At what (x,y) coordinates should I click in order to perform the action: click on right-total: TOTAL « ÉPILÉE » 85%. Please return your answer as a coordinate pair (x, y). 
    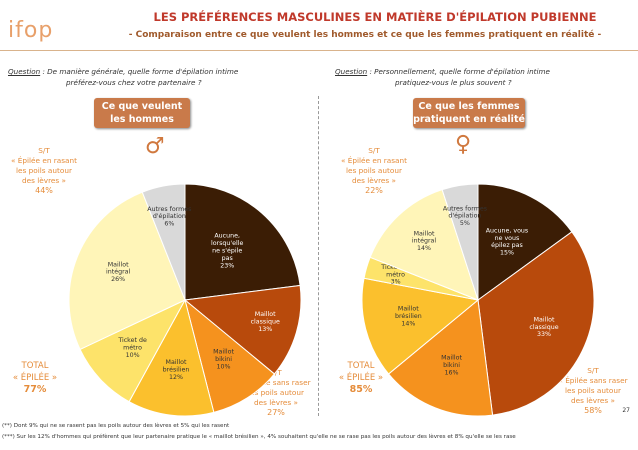
    Looking at the image, I should click on (361, 378).